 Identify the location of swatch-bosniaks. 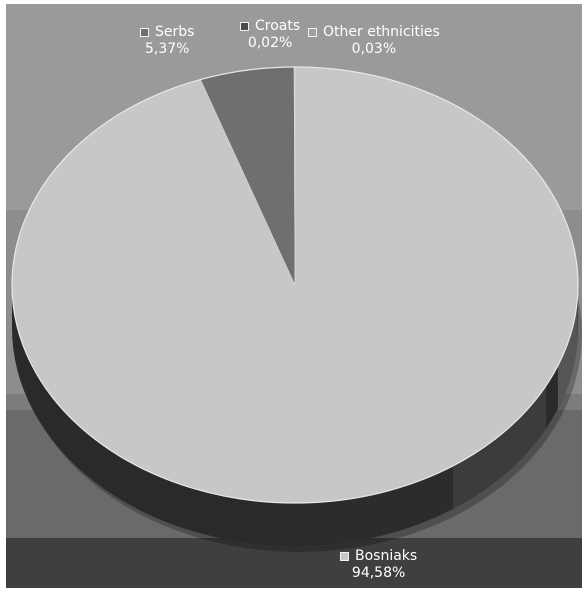
(344, 556).